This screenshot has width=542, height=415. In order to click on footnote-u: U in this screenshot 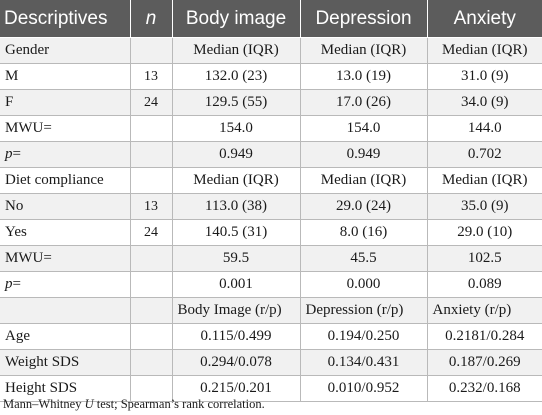, I will do `click(89, 404)`.